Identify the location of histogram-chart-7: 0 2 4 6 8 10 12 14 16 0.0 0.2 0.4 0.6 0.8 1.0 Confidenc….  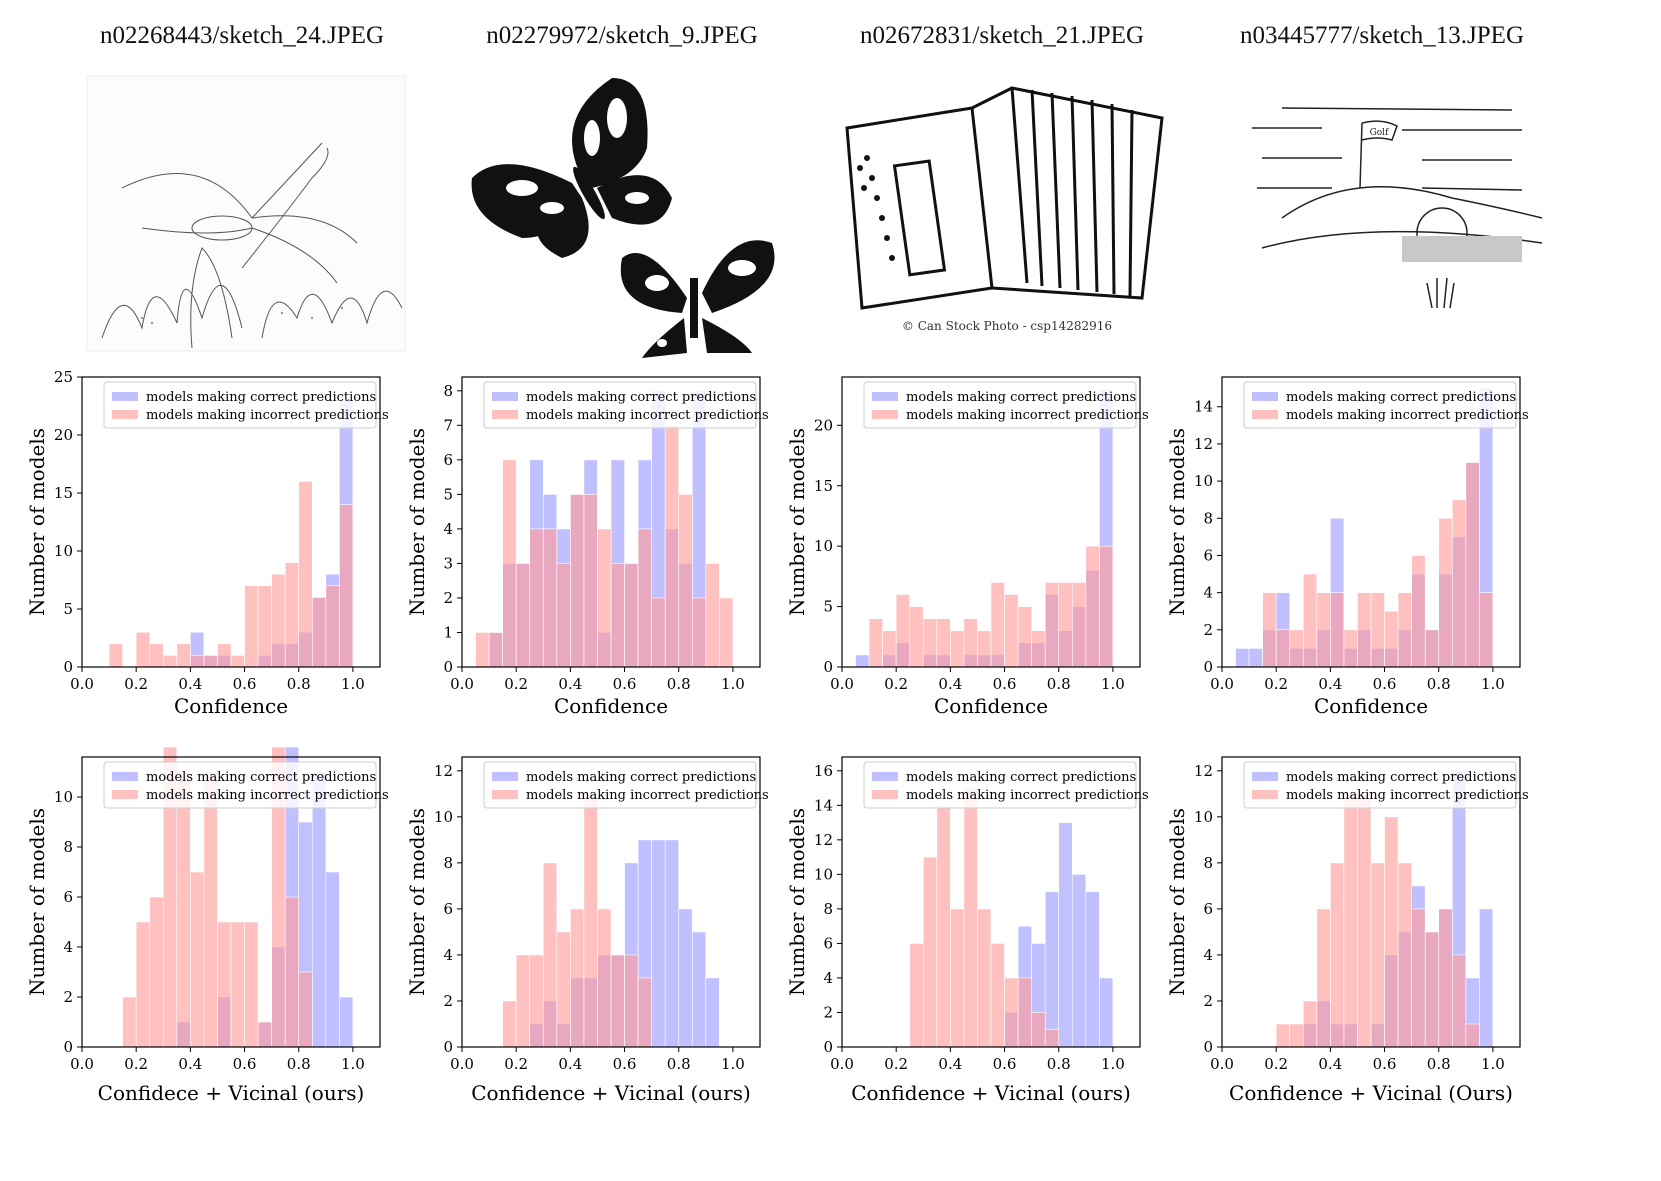
(967, 930).